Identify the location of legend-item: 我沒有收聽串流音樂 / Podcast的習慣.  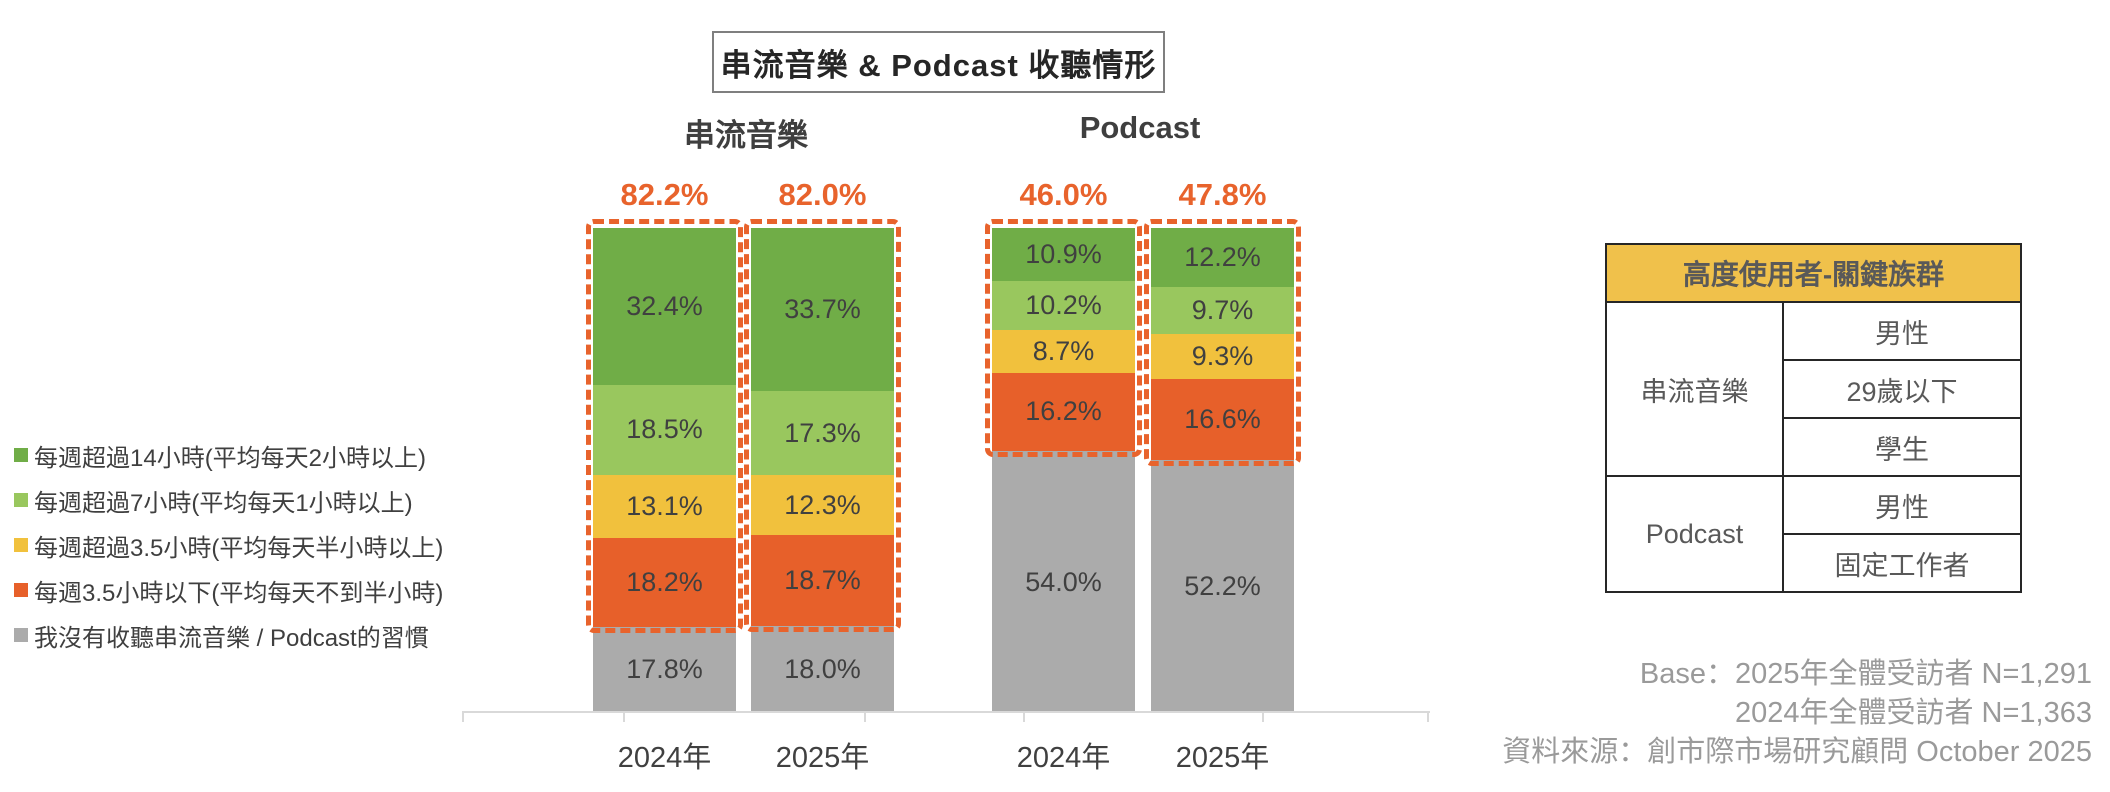
(221, 636).